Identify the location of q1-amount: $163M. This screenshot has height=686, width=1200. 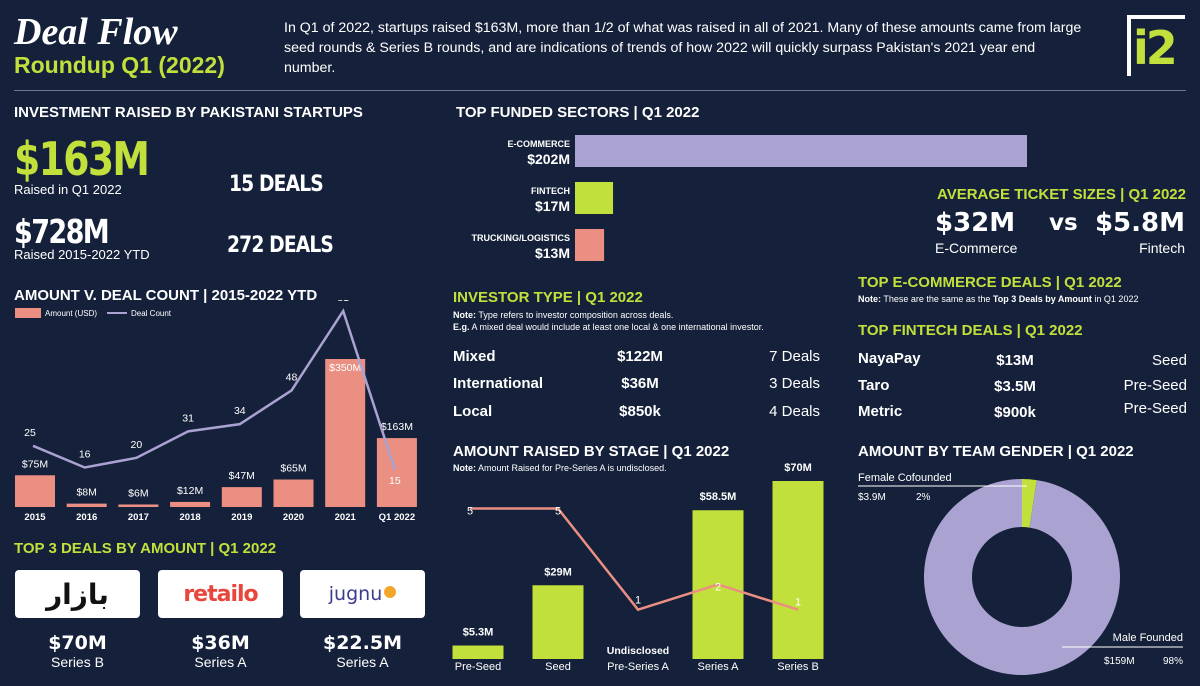
(82, 159).